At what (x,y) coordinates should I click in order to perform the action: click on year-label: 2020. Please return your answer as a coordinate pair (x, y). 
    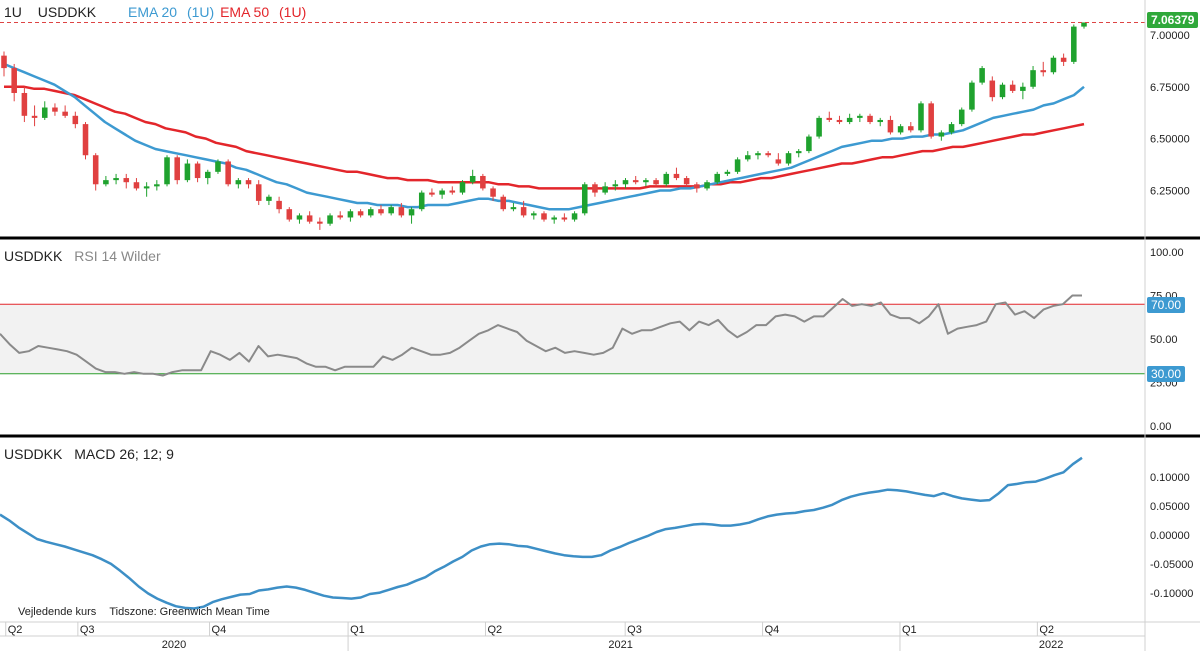
    Looking at the image, I should click on (174, 645).